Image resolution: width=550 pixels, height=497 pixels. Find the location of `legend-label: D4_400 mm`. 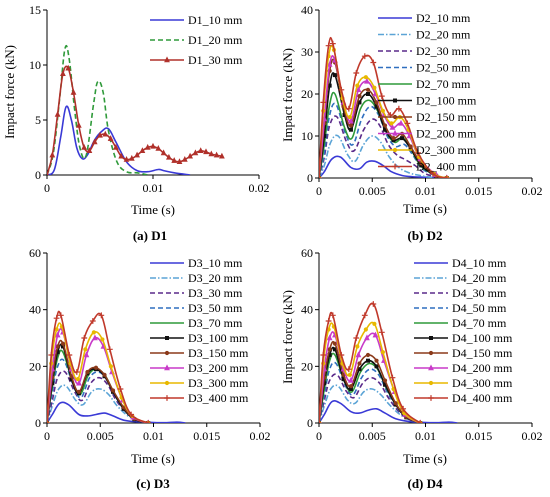

legend-label: D4_400 mm is located at coordinates (482, 398).